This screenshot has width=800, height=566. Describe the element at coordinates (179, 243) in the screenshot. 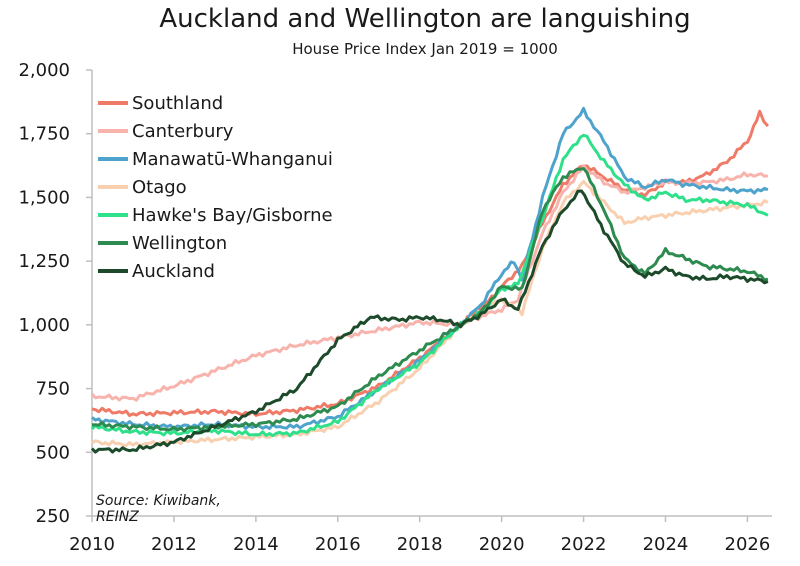

I see `legend-label: Wellington` at that location.